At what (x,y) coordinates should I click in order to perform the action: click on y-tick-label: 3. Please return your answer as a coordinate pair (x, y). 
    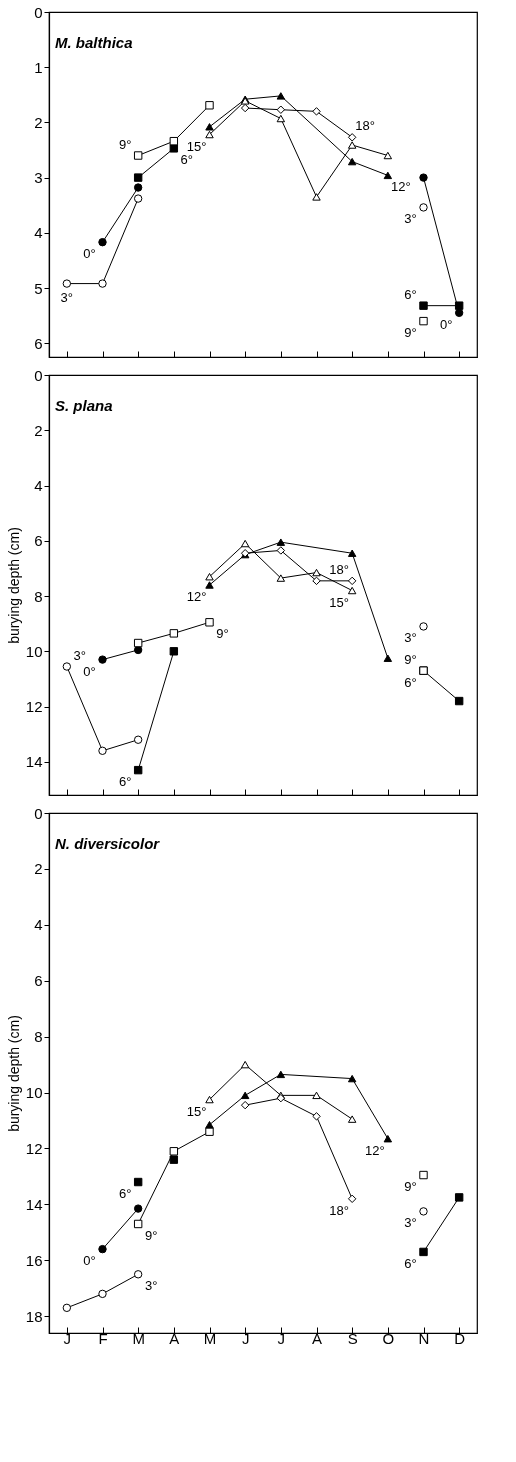
    Looking at the image, I should click on (38, 178).